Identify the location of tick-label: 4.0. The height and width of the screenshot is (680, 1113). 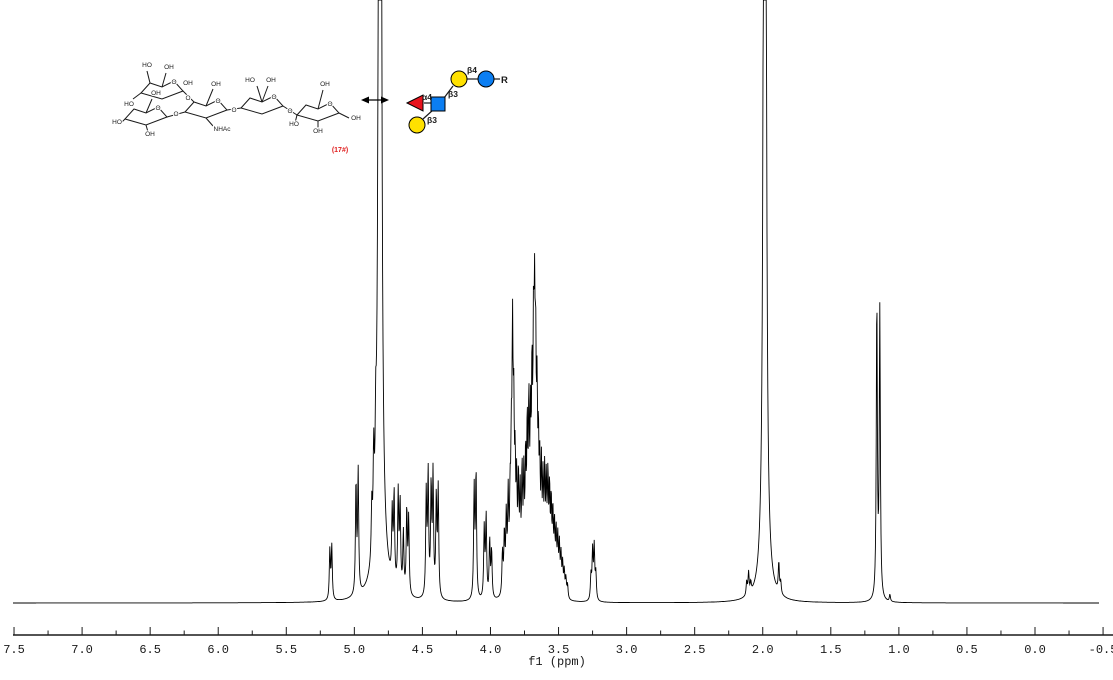
(491, 650).